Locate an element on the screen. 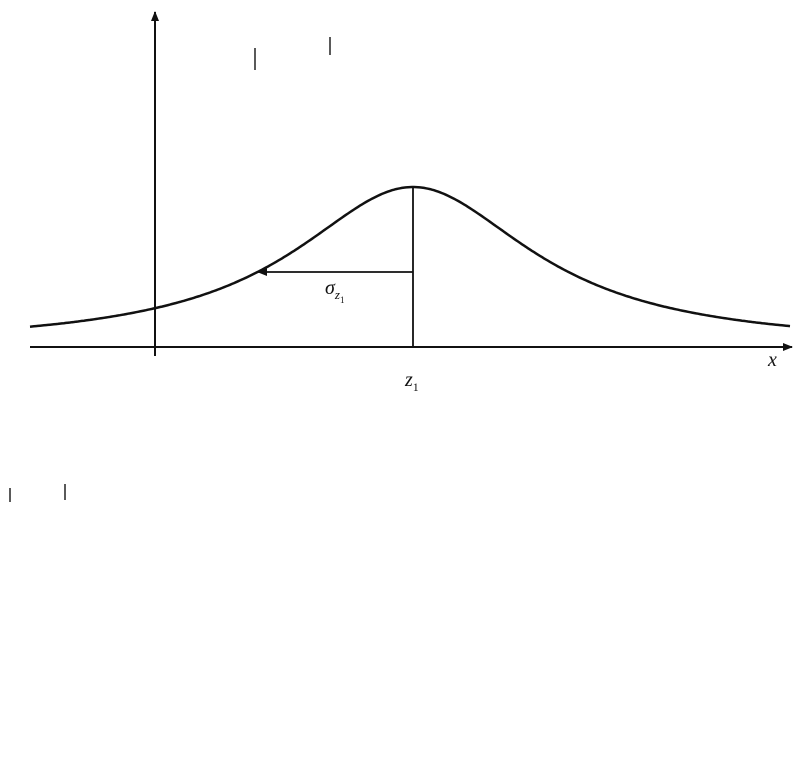 The width and height of the screenshot is (803, 779). sigma-sub-subscript: 1 is located at coordinates (342, 300).